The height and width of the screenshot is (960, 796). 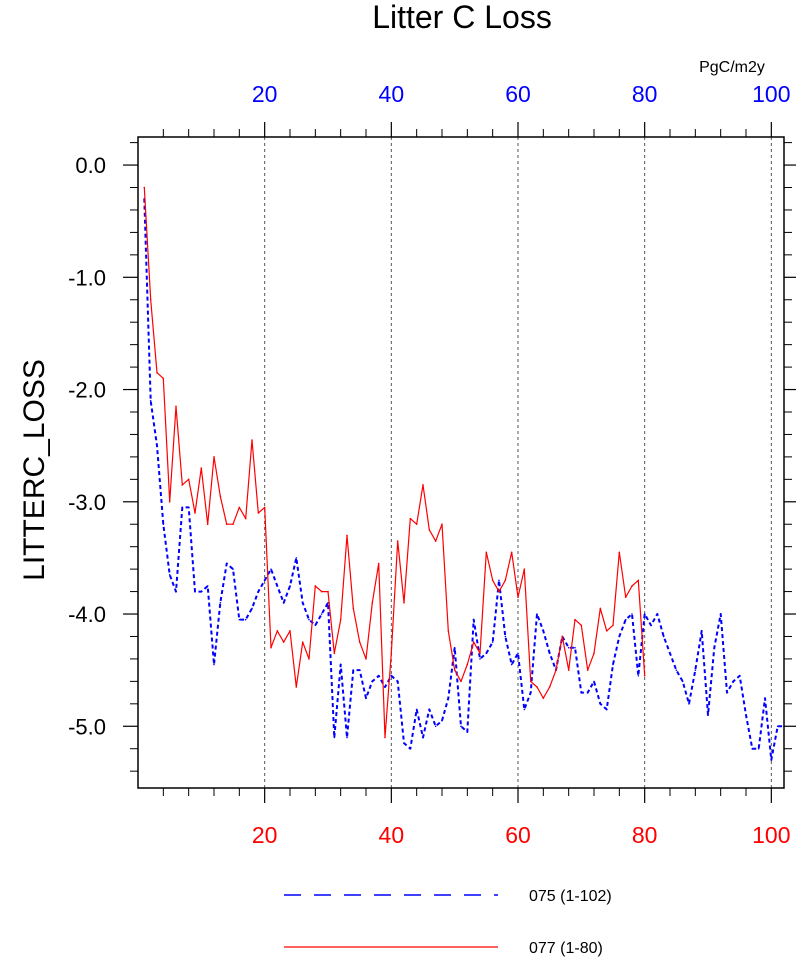 I want to click on y-tick-label: -1.0, so click(x=87, y=277).